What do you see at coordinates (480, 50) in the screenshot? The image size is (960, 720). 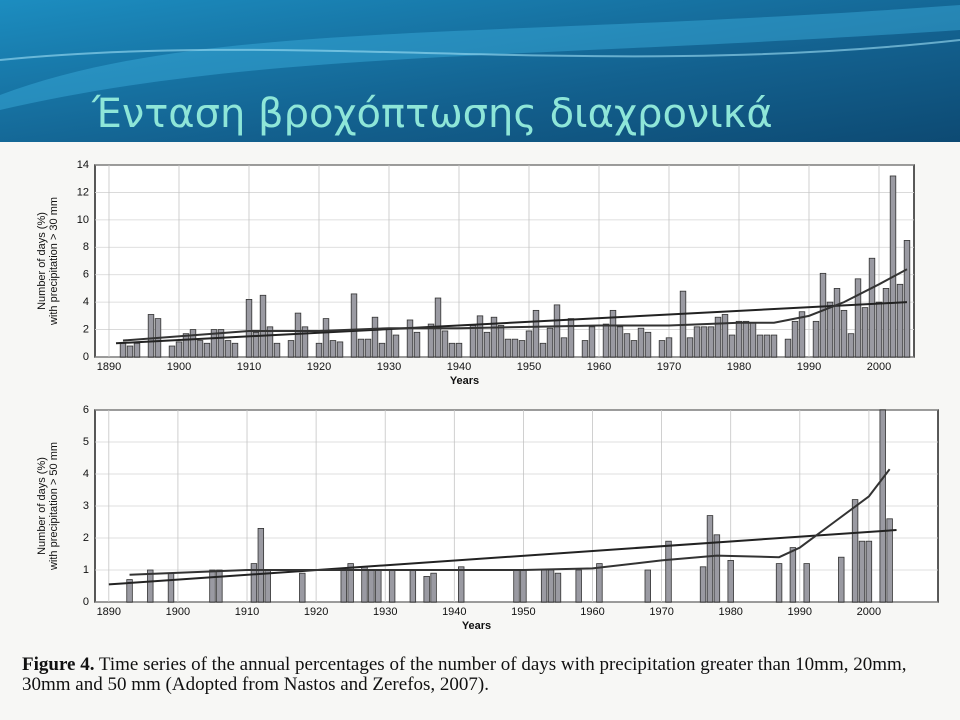 I see `header-wave-line` at bounding box center [480, 50].